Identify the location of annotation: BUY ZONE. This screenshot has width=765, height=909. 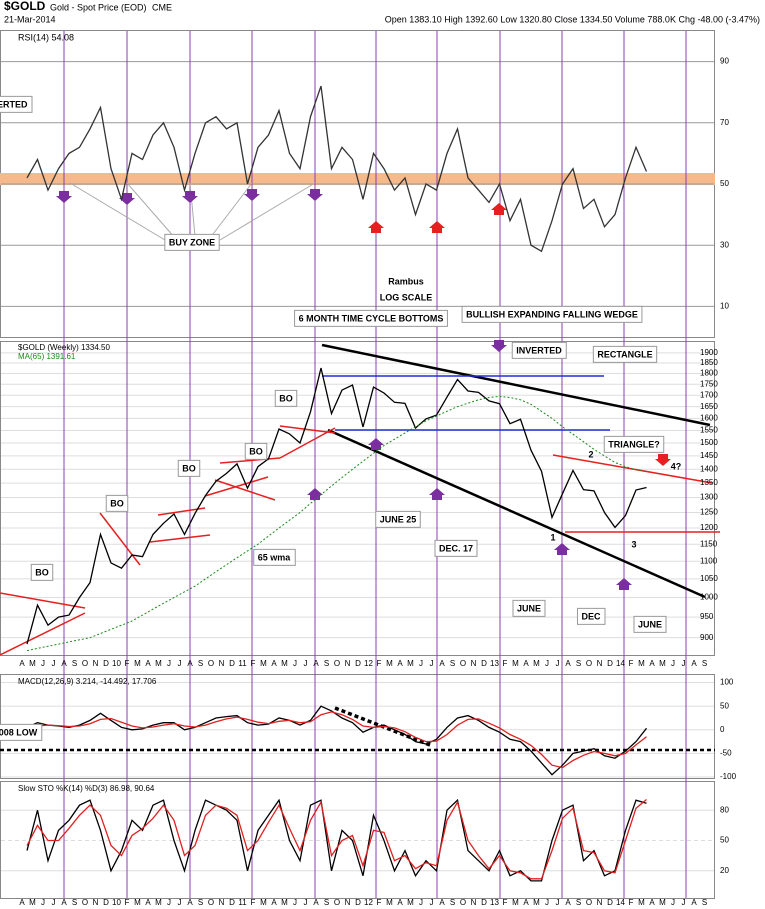
(192, 242).